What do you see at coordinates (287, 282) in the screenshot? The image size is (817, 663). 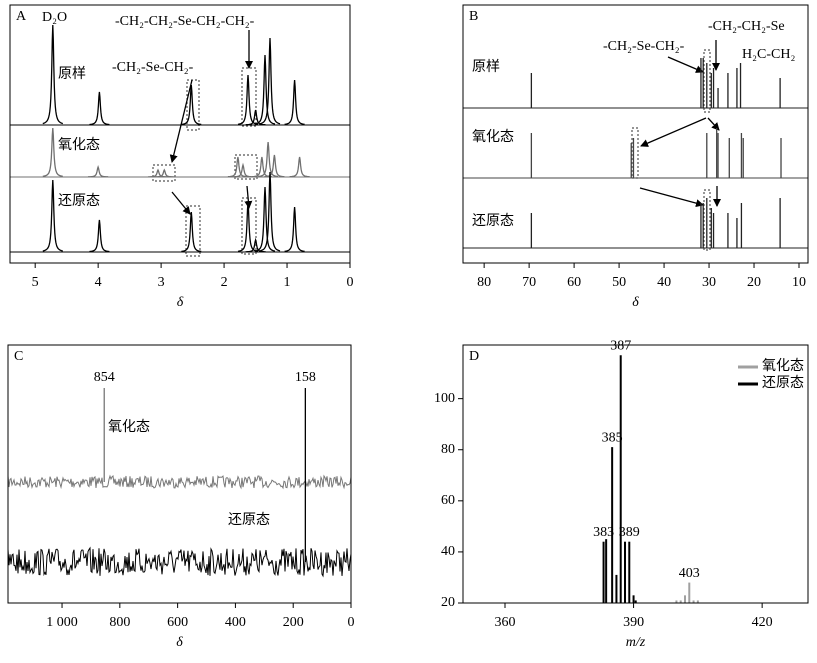 I see `x-tick-label: 1` at bounding box center [287, 282].